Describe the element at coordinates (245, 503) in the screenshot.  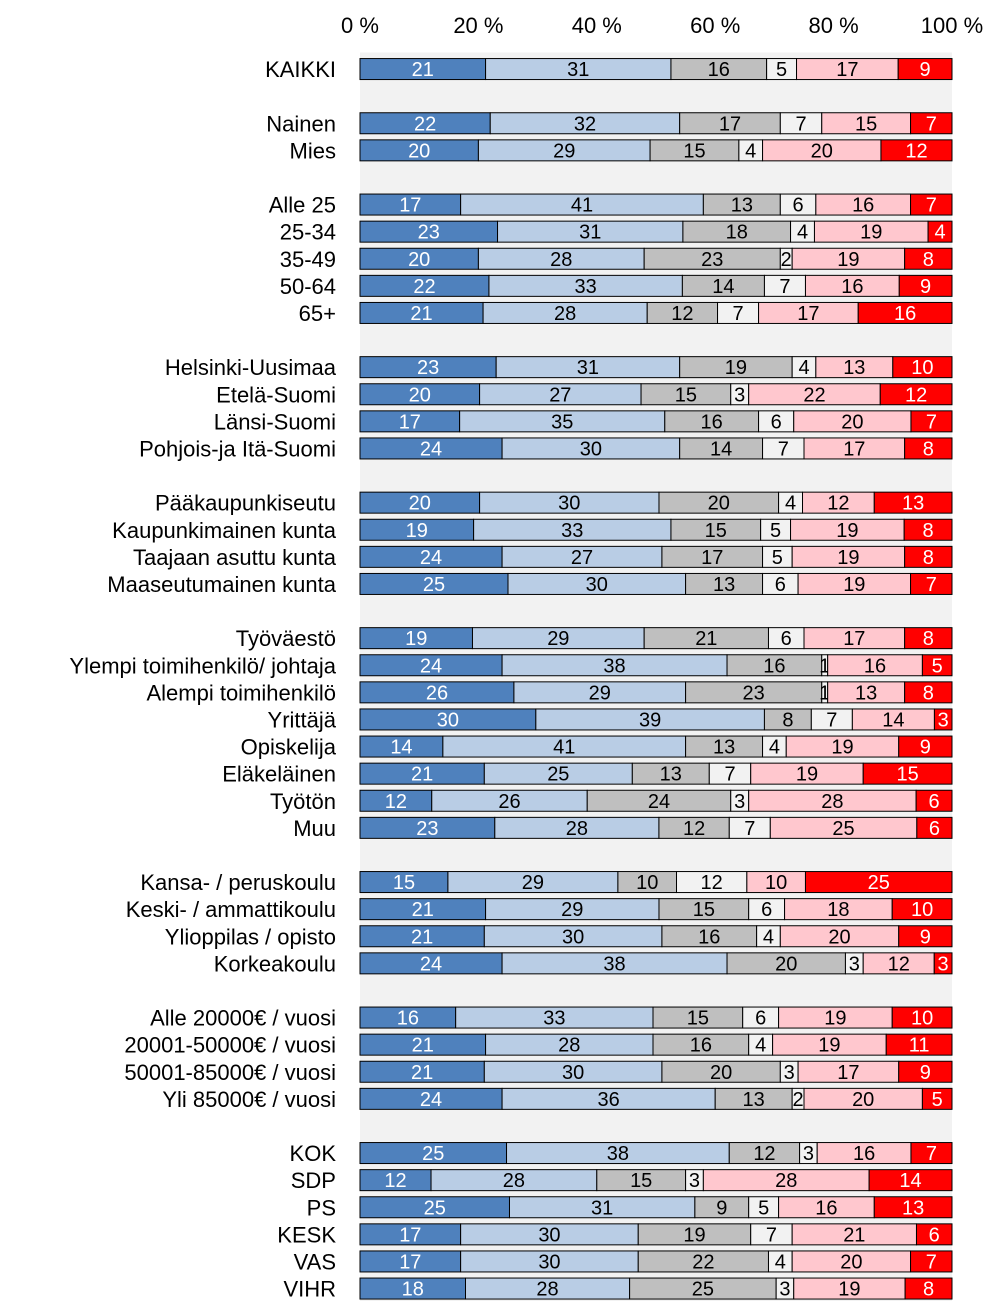
I see `category-label: Pääkaupunkiseutu` at that location.